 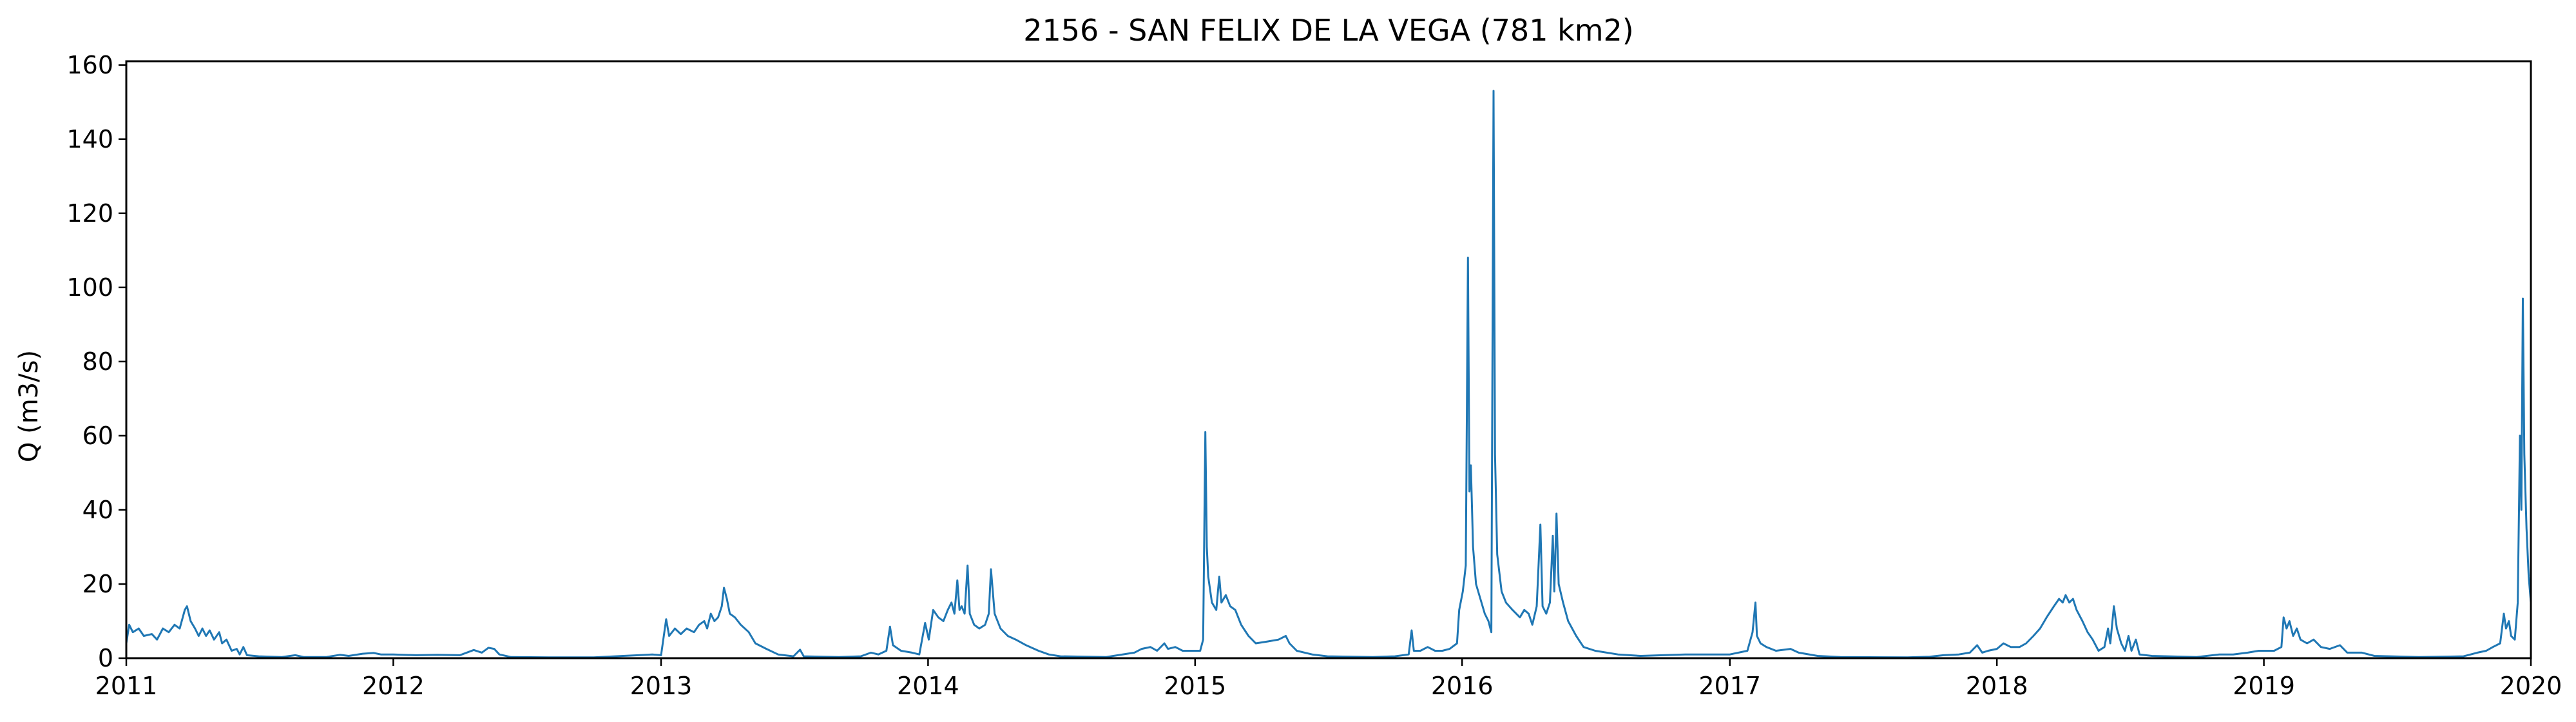 I want to click on y-tick-label: 160, so click(x=90, y=65).